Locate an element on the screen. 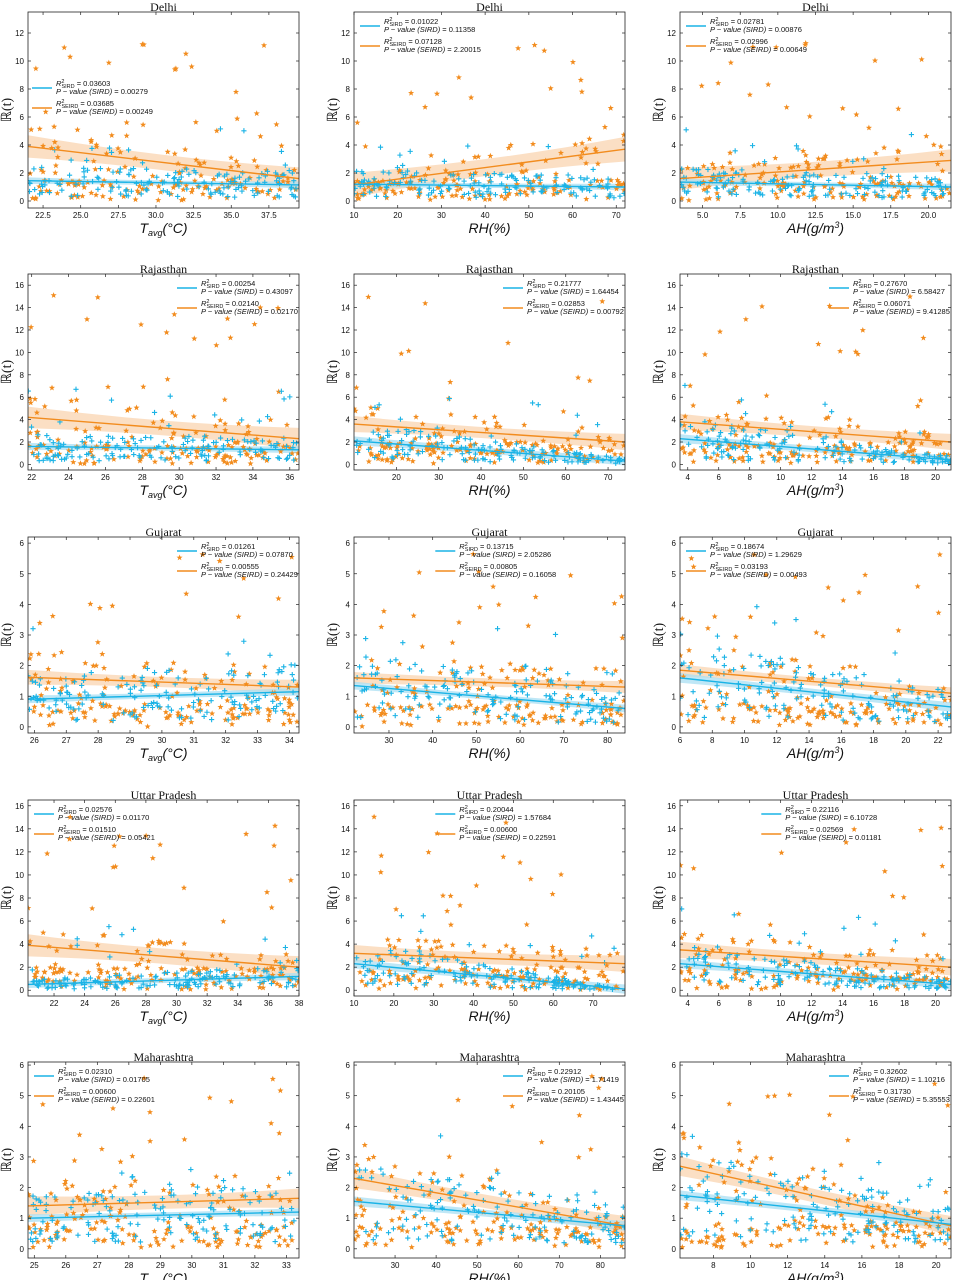 Image resolution: width=962 pixels, height=1280 pixels. sird-fit-line is located at coordinates (815, 974).